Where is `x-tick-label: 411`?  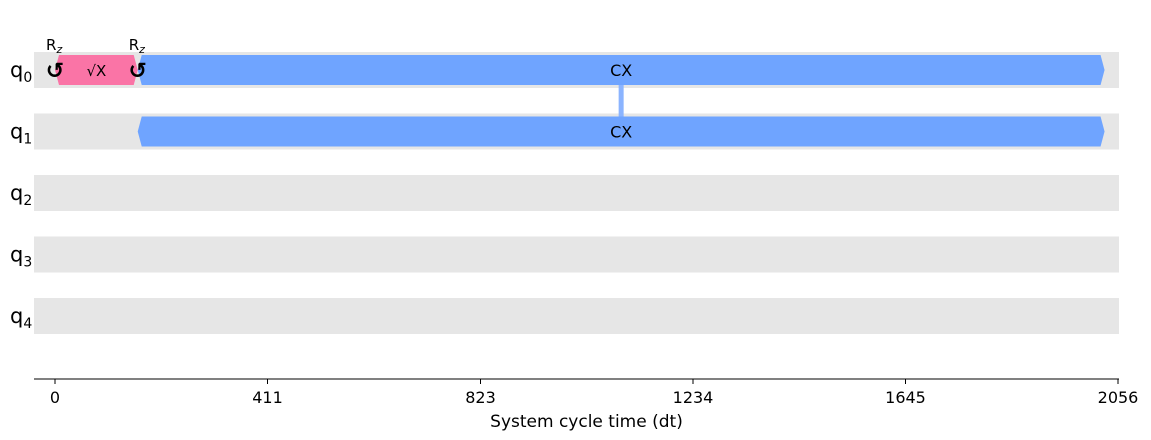 x-tick-label: 411 is located at coordinates (267, 397).